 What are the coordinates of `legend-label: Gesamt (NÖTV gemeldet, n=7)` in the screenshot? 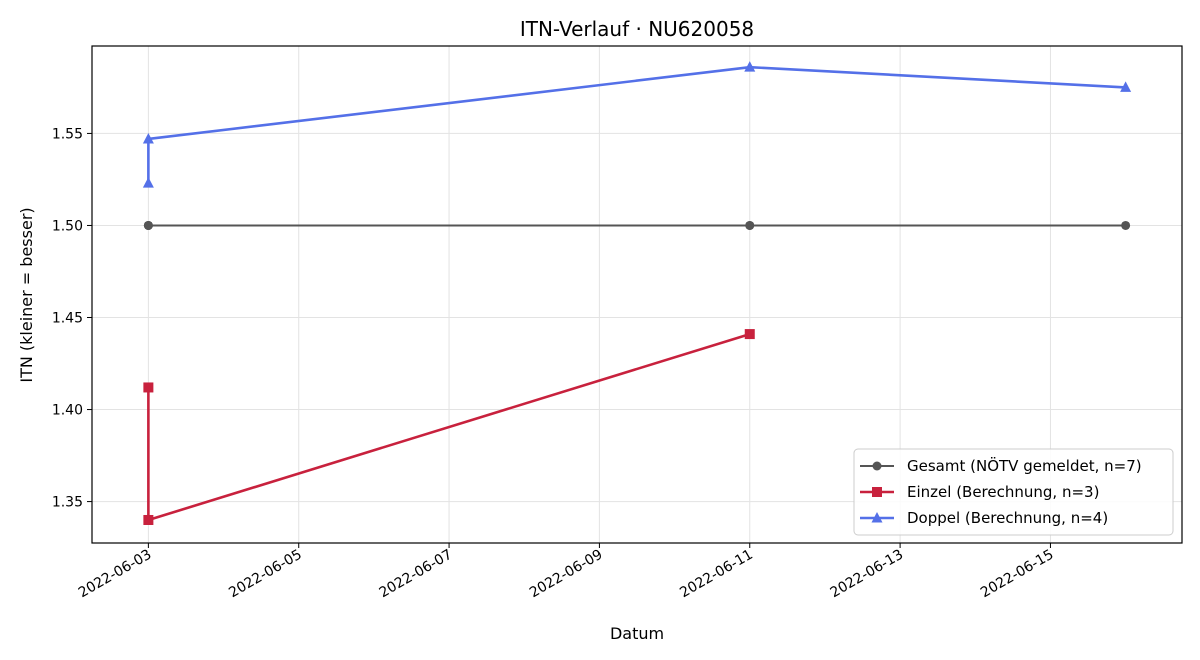 It's located at (1024, 465).